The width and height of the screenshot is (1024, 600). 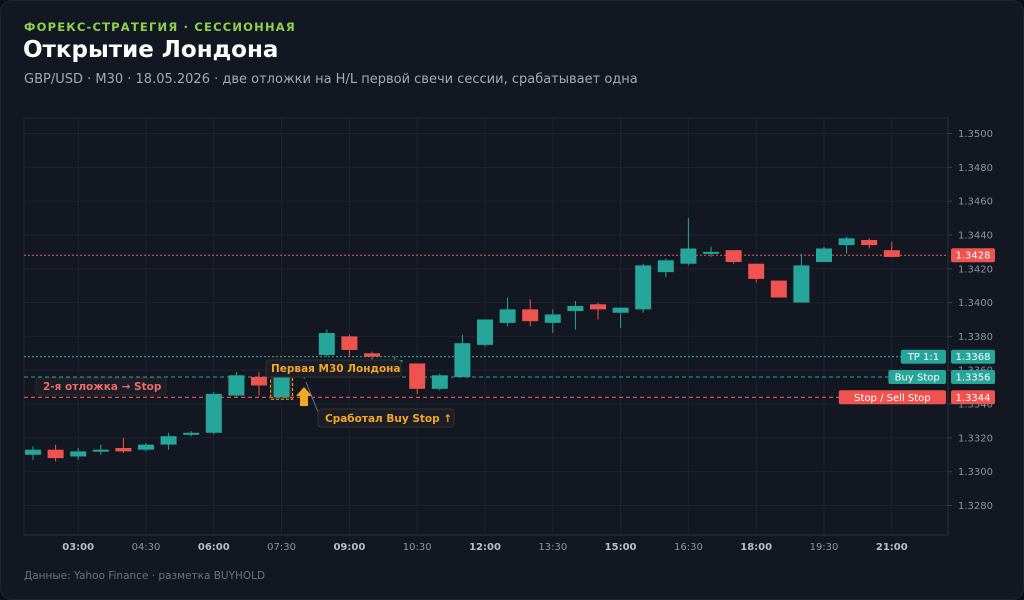 I want to click on strategy-kicker: ФОРЕКС-СТРАТЕГИЯ · СЕССИОННАЯ, so click(x=160, y=27).